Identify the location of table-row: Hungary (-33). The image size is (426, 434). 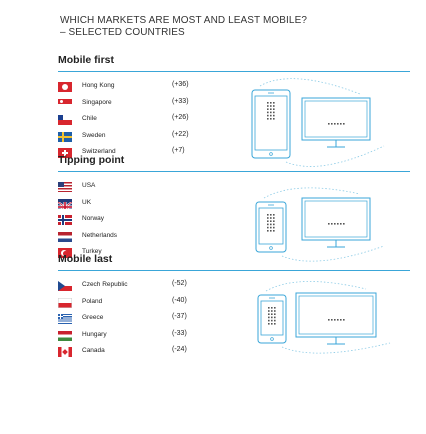
(158, 336).